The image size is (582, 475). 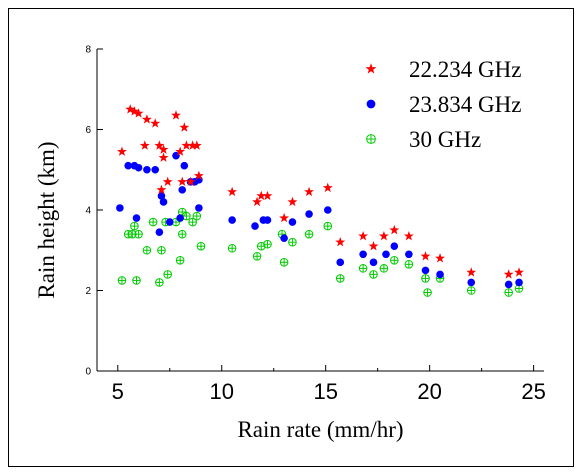 I want to click on legend: 22.234 GHz 23.834 GHz 30 GHz, so click(x=443, y=104).